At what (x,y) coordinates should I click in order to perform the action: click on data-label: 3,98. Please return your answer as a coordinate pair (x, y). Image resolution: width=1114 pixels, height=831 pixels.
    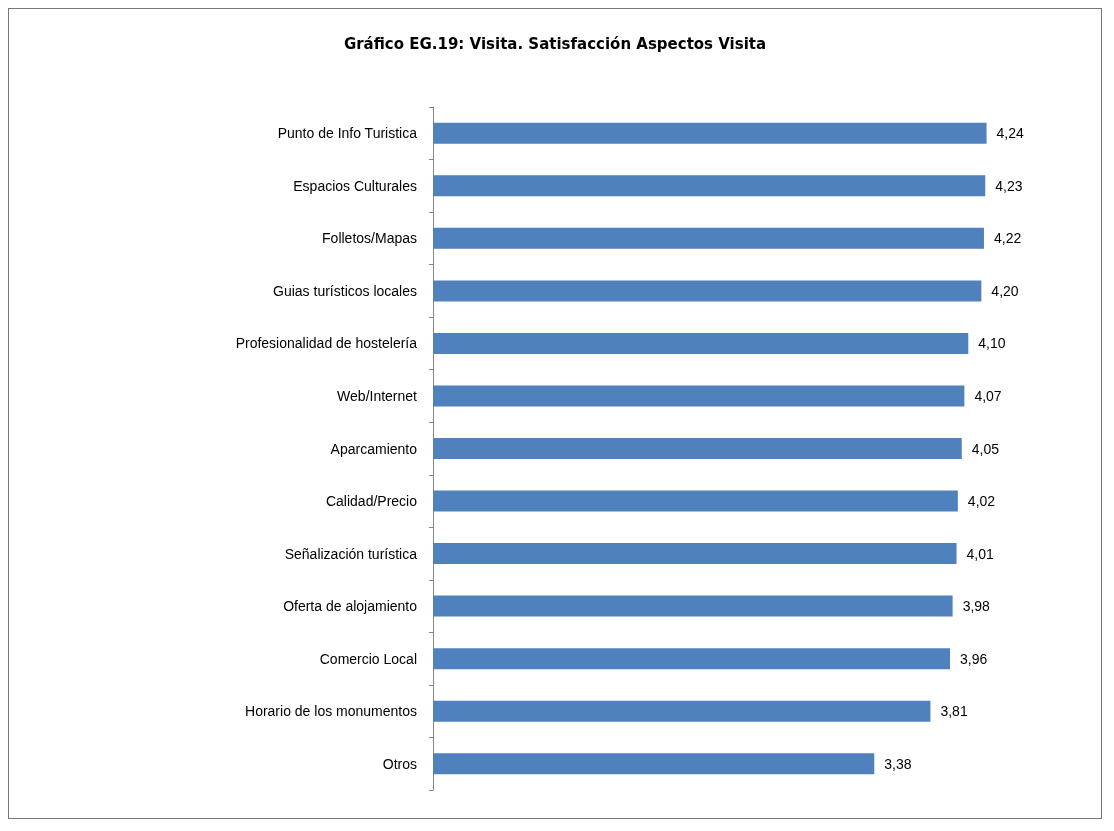
    Looking at the image, I should click on (976, 606).